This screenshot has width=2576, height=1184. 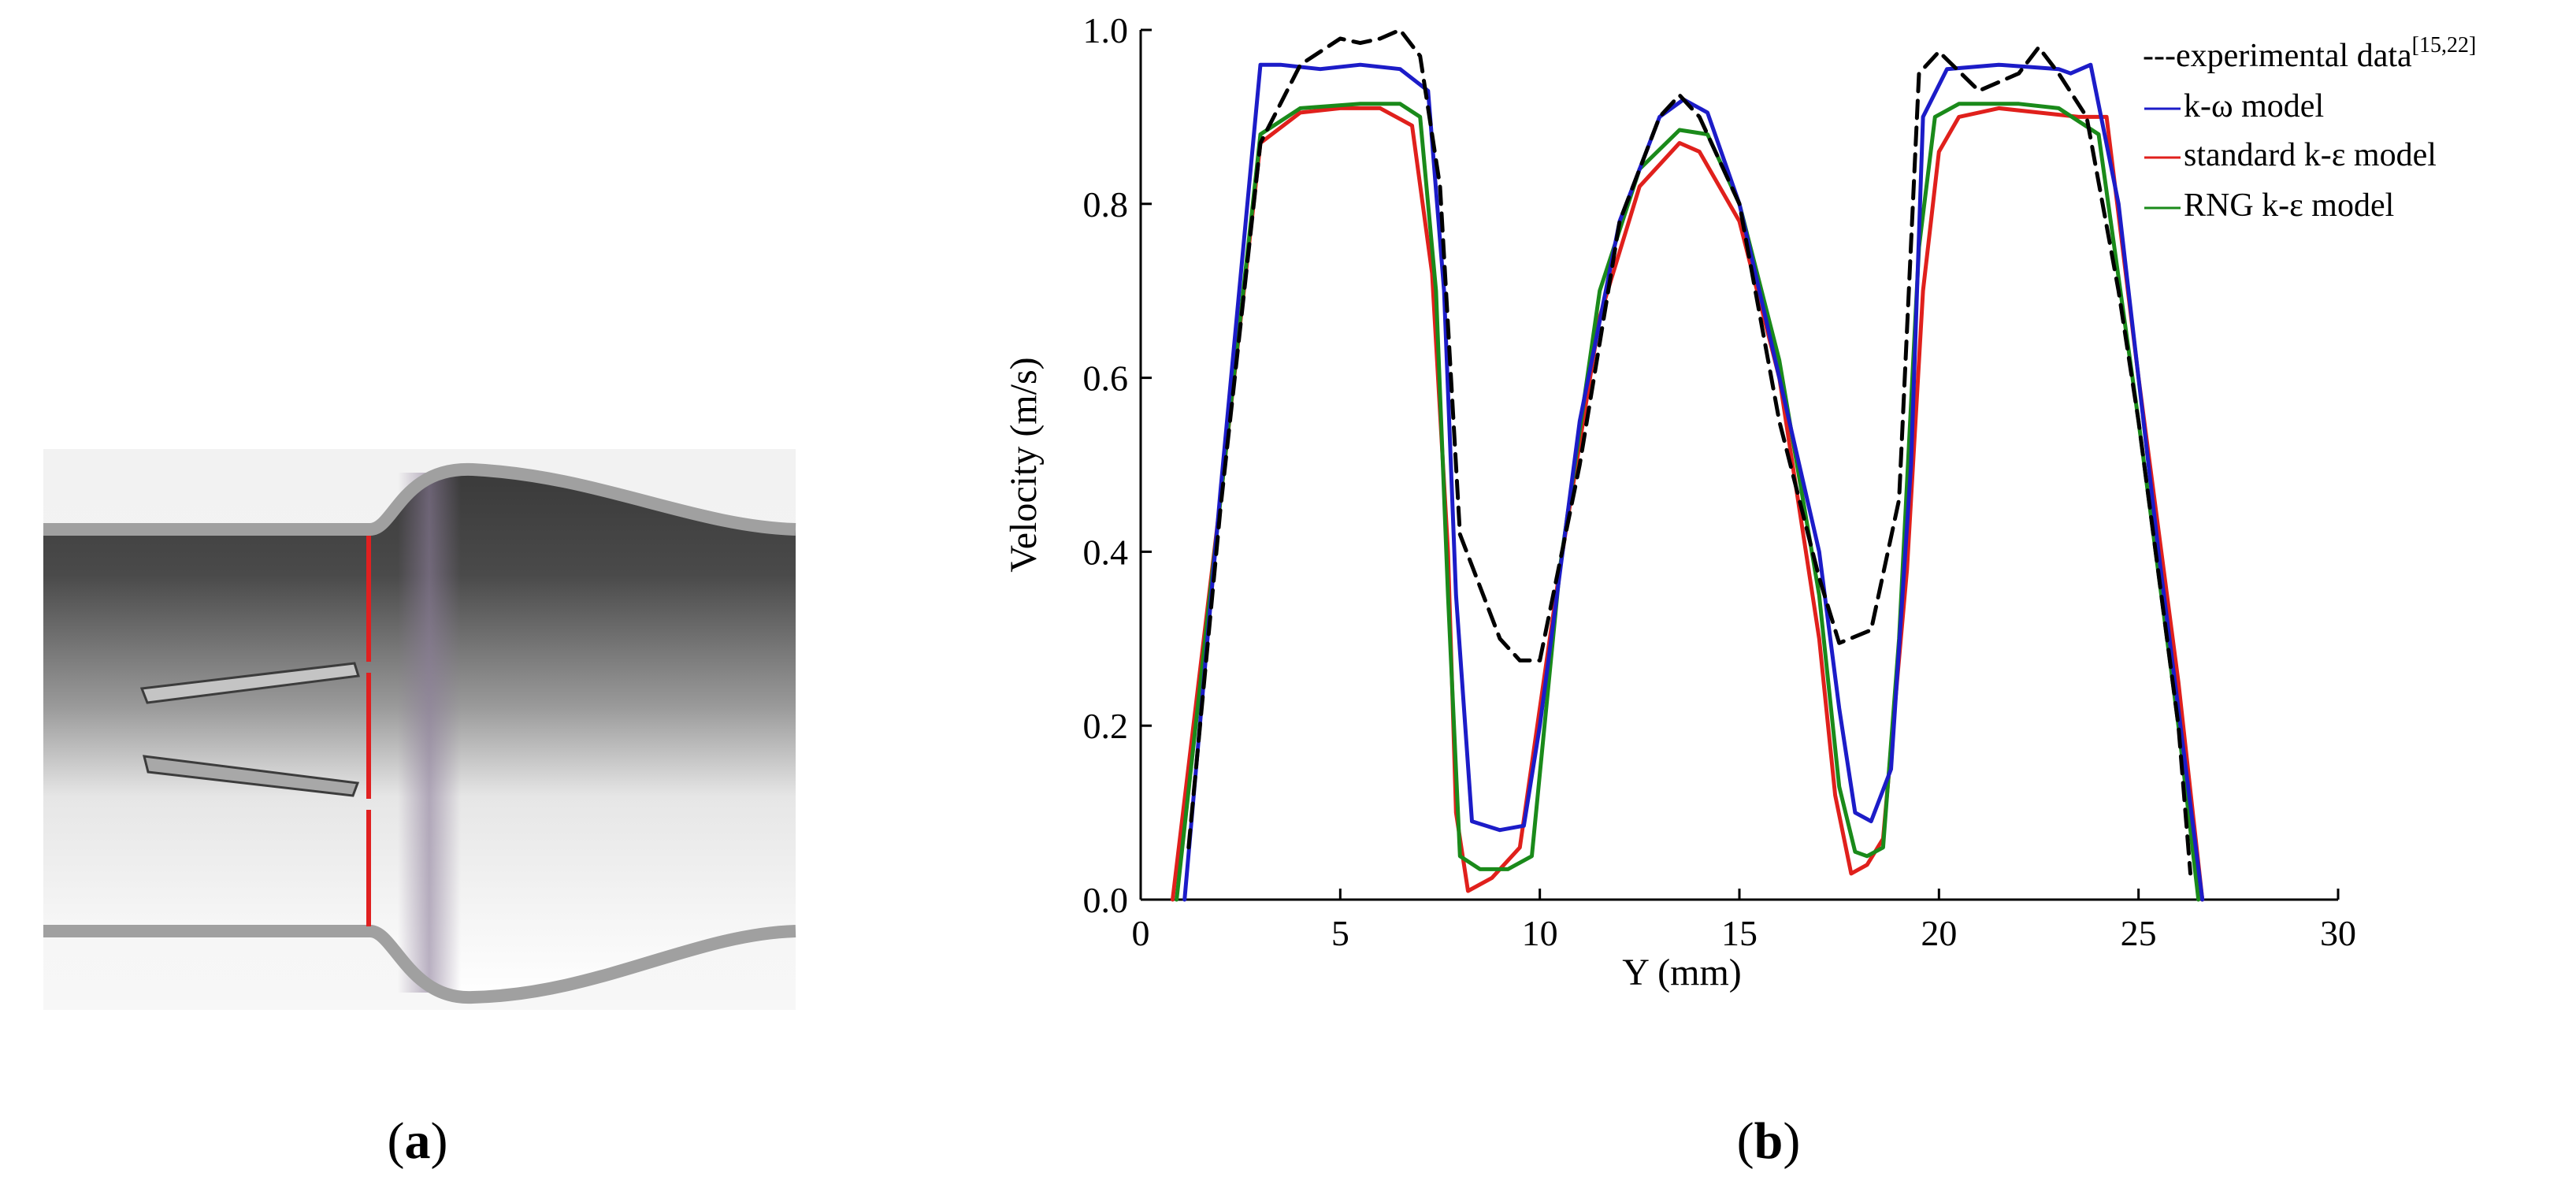 What do you see at coordinates (251, 776) in the screenshot?
I see `guide-vane-lower` at bounding box center [251, 776].